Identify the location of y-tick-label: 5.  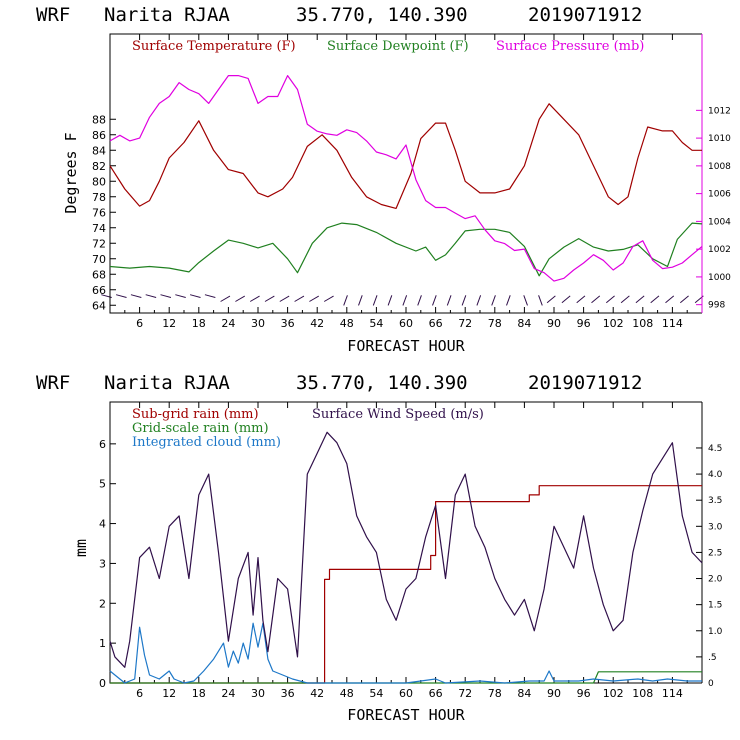
(102, 484).